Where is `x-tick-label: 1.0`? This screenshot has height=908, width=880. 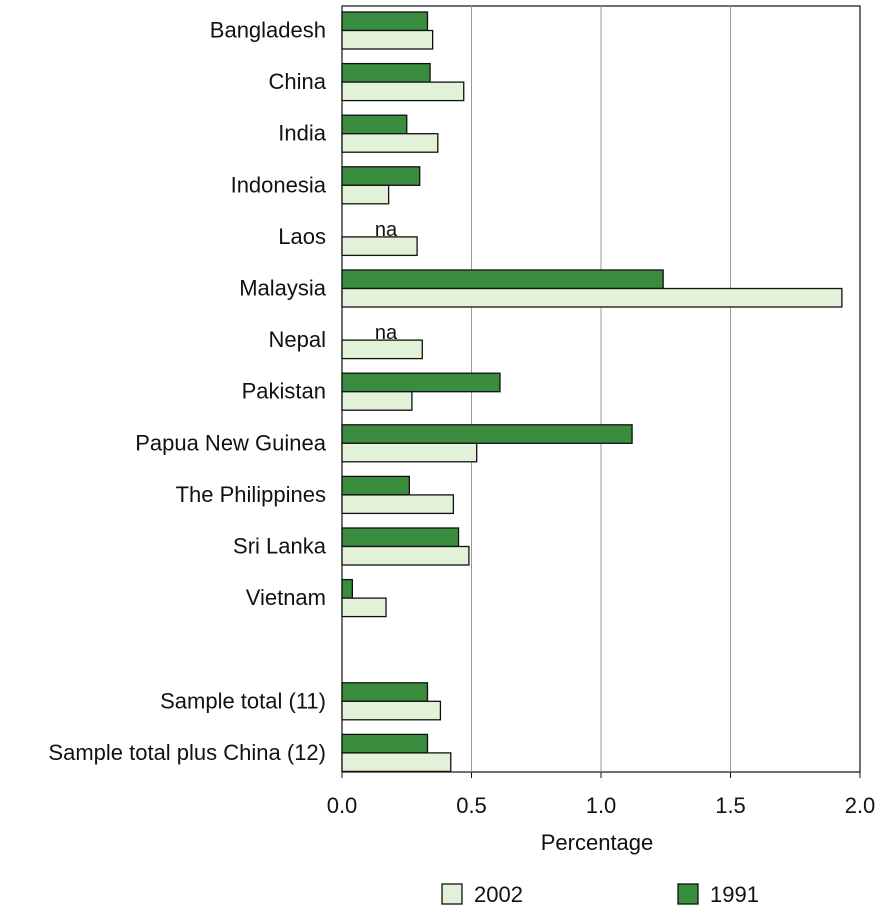
x-tick-label: 1.0 is located at coordinates (601, 805).